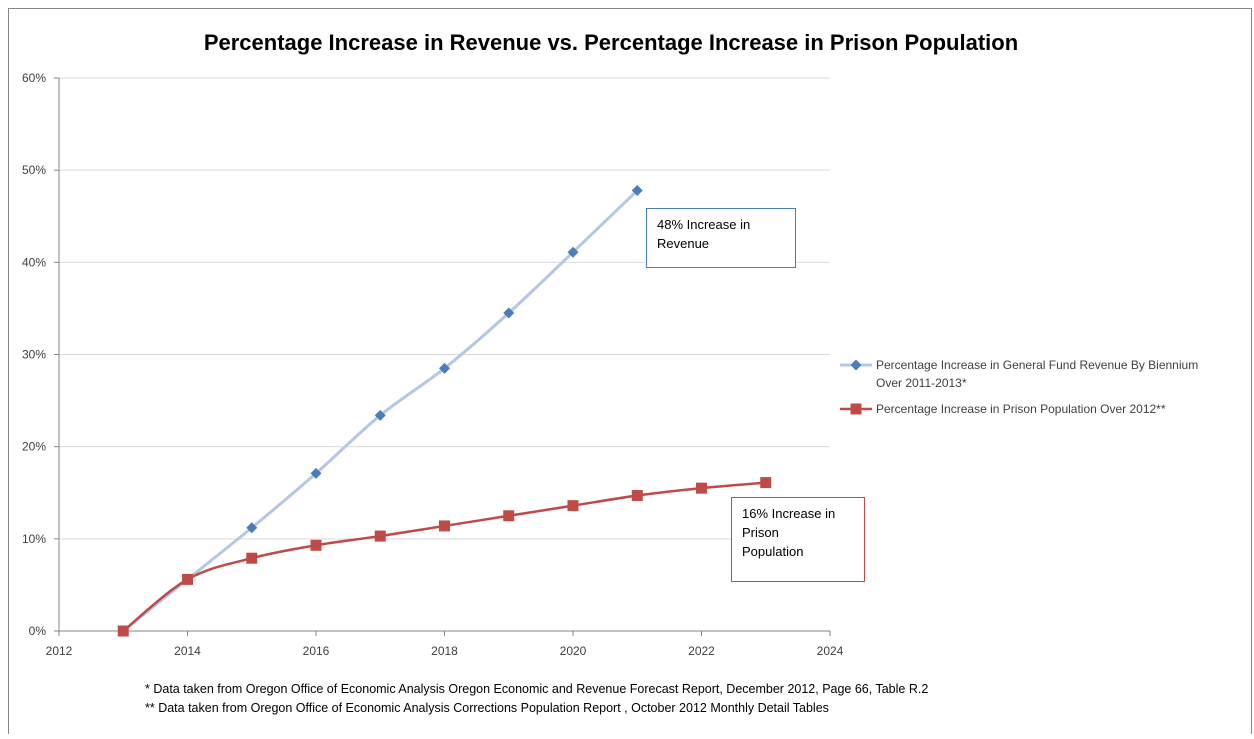 This screenshot has height=739, width=1254. What do you see at coordinates (316, 651) in the screenshot?
I see `x-tick-label: 2016` at bounding box center [316, 651].